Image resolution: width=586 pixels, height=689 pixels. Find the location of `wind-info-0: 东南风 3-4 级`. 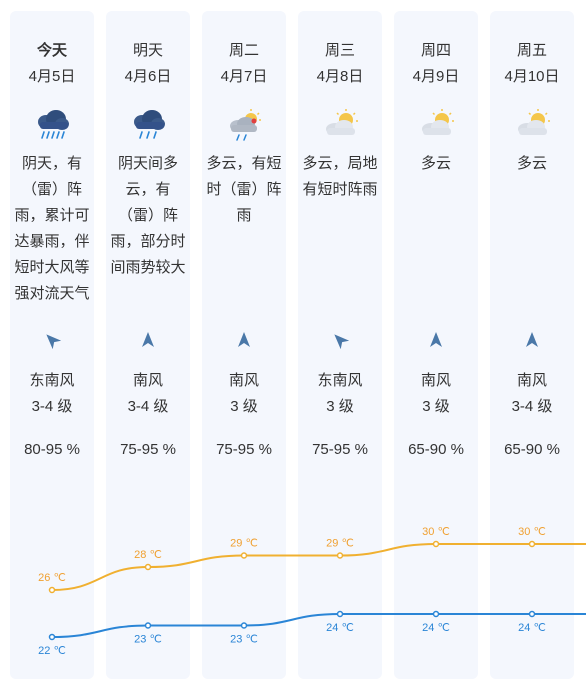

wind-info-0: 东南风 3-4 级 is located at coordinates (52, 394).